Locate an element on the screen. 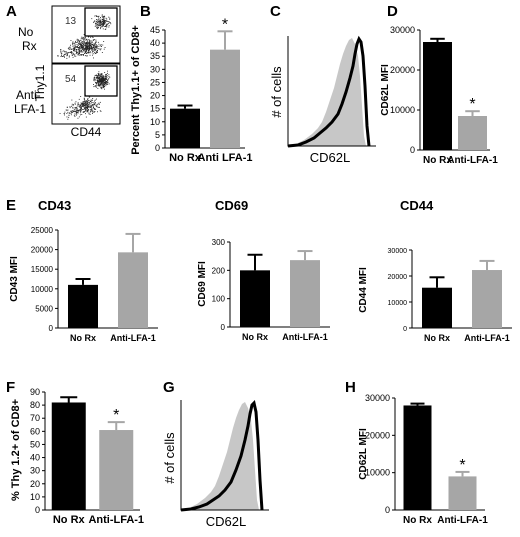 This screenshot has width=520, height=537. histogram-axes is located at coordinates (331, 91).